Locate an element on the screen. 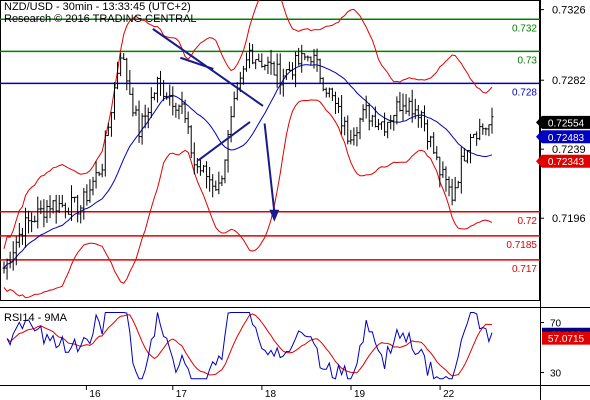 The height and width of the screenshot is (400, 590). rsi-tick-label-0: 70 is located at coordinates (556, 324).